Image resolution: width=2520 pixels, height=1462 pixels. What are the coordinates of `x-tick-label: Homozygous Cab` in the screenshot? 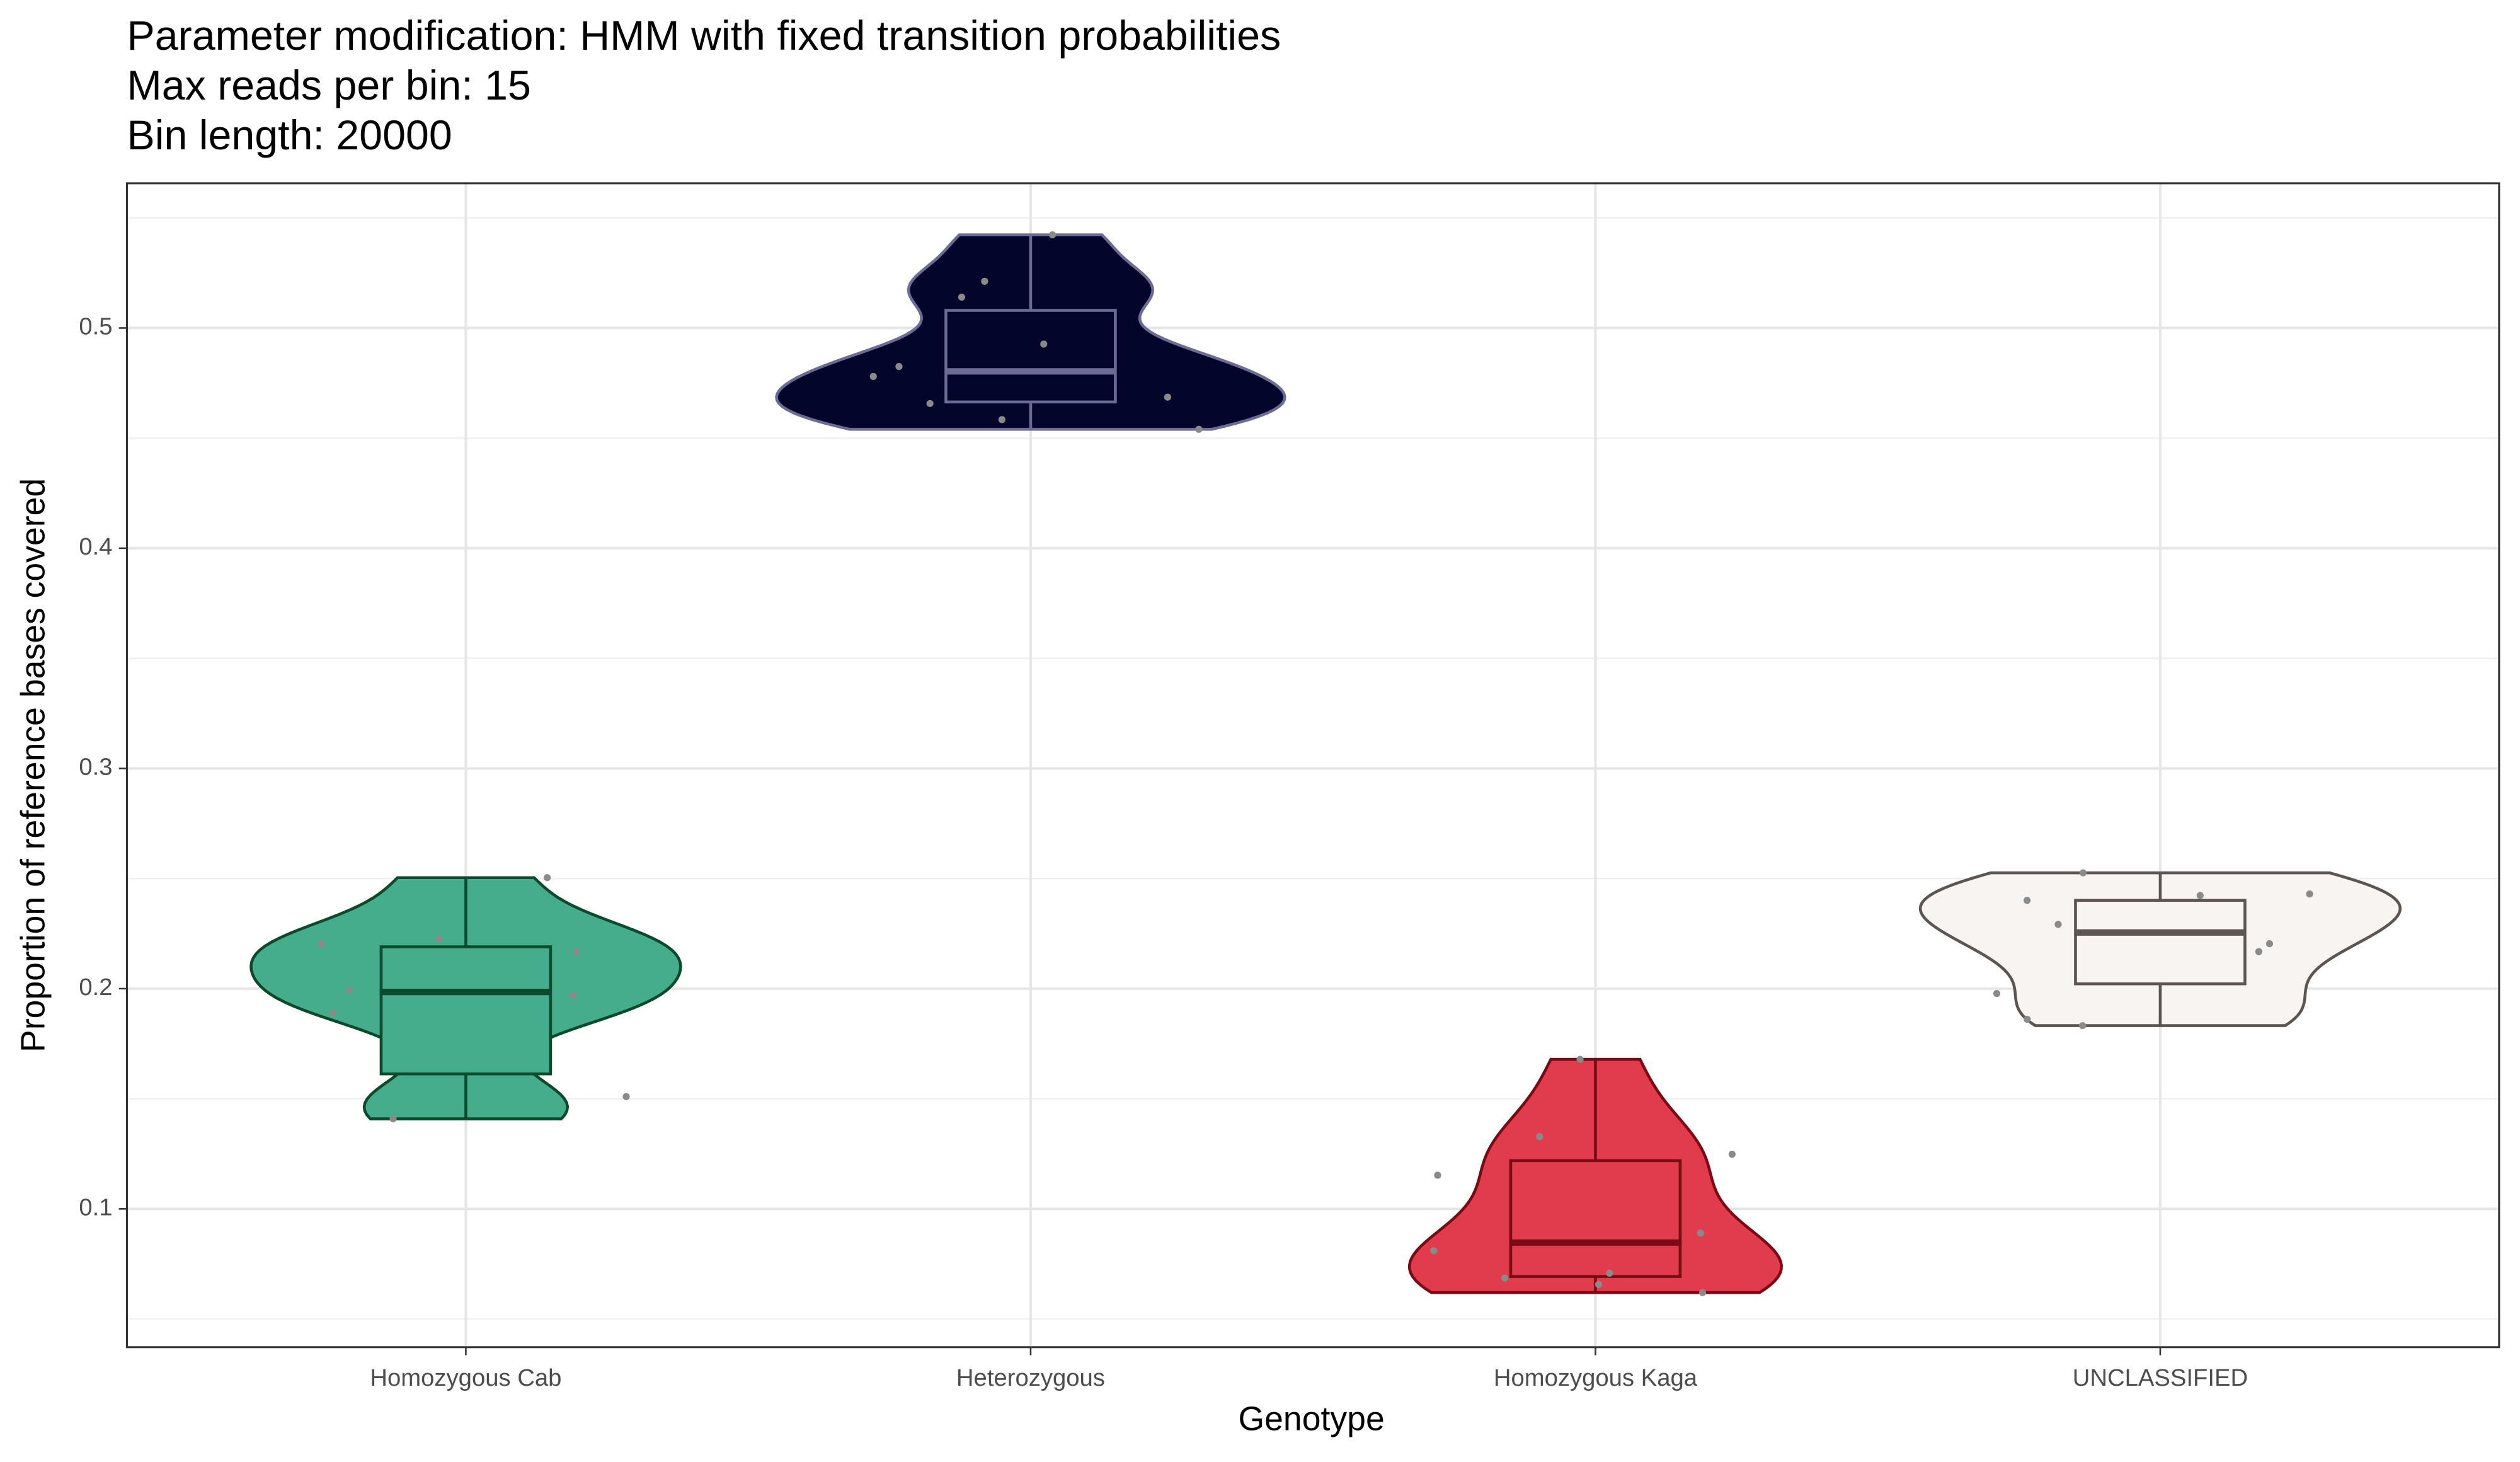 It's located at (465, 1377).